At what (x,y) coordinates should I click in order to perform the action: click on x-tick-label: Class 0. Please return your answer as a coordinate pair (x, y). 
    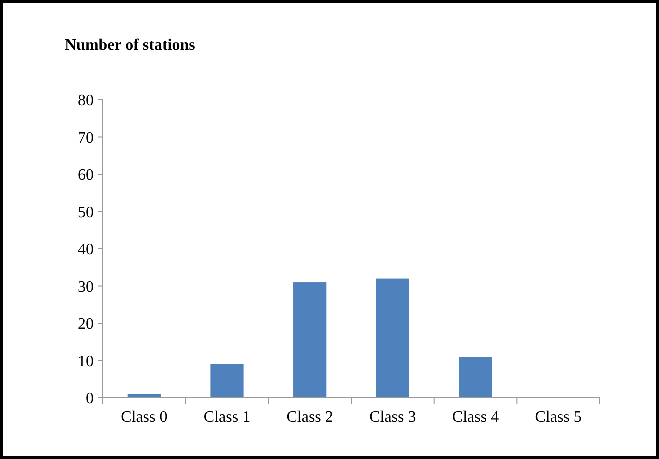
    Looking at the image, I should click on (144, 417).